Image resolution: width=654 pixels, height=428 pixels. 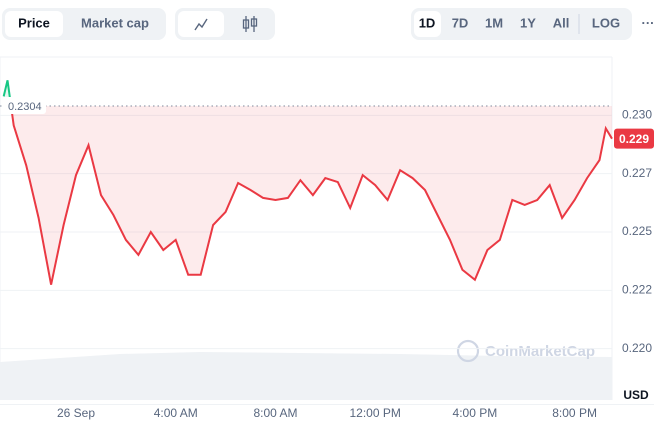 I want to click on range-group, so click(x=521, y=24).